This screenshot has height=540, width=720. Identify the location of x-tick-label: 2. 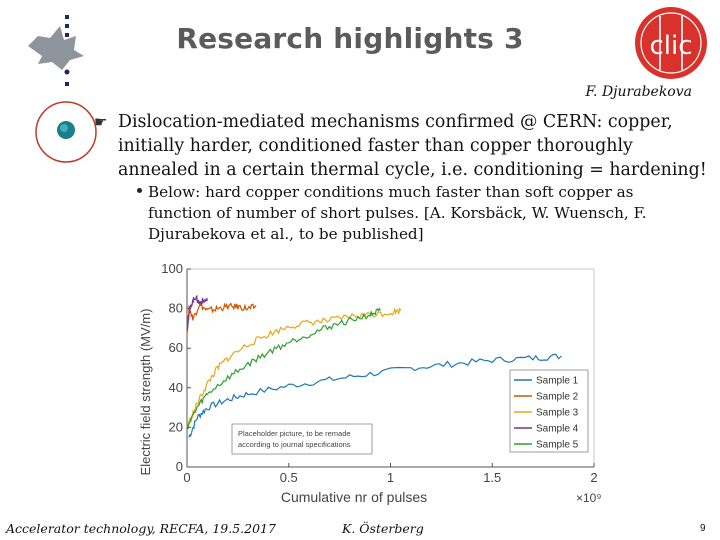
(593, 477).